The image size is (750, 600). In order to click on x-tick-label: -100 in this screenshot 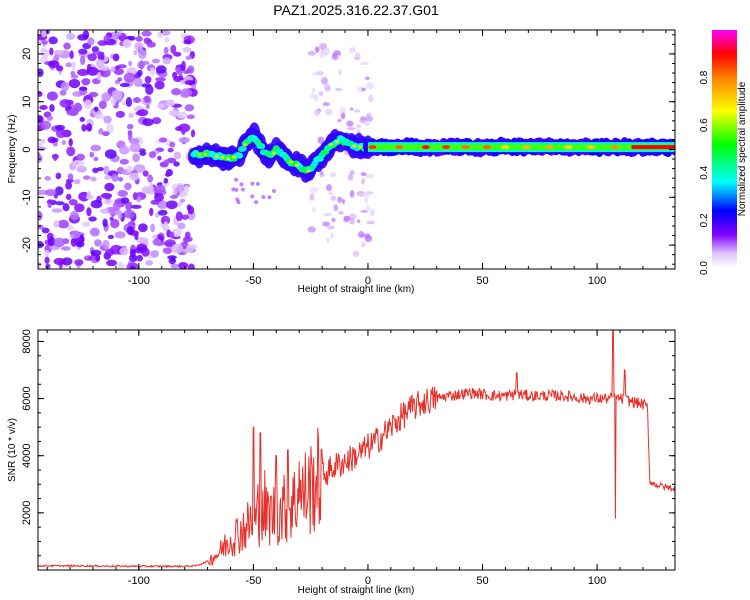, I will do `click(139, 581)`.